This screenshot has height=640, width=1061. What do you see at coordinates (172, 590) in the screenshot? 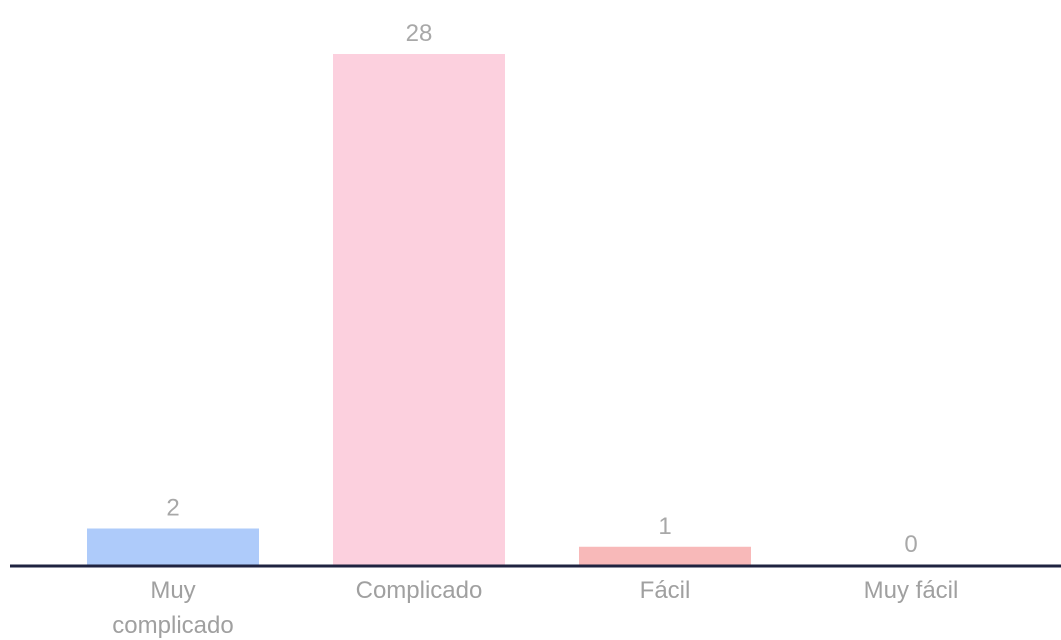
I see `x-tick-label-0-line-0: Muy` at bounding box center [172, 590].